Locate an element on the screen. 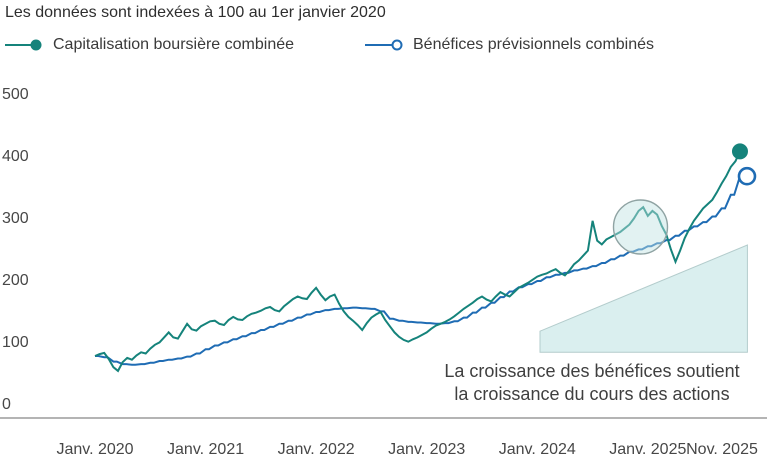 This screenshot has width=767, height=465. annotation-caption-line-1: La croissance des bénéfices soutient is located at coordinates (592, 371).